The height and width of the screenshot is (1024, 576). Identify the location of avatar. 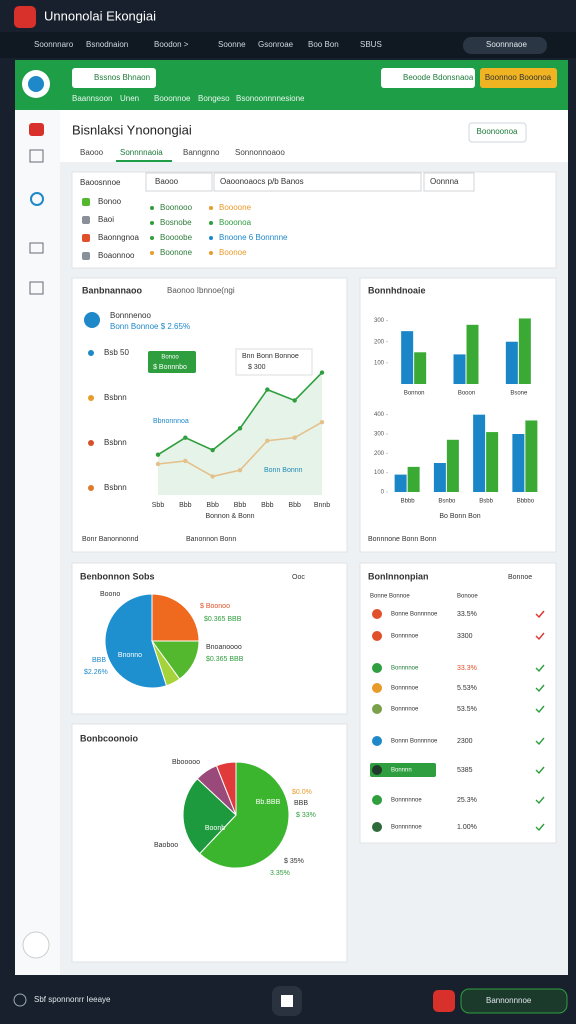
(36, 945).